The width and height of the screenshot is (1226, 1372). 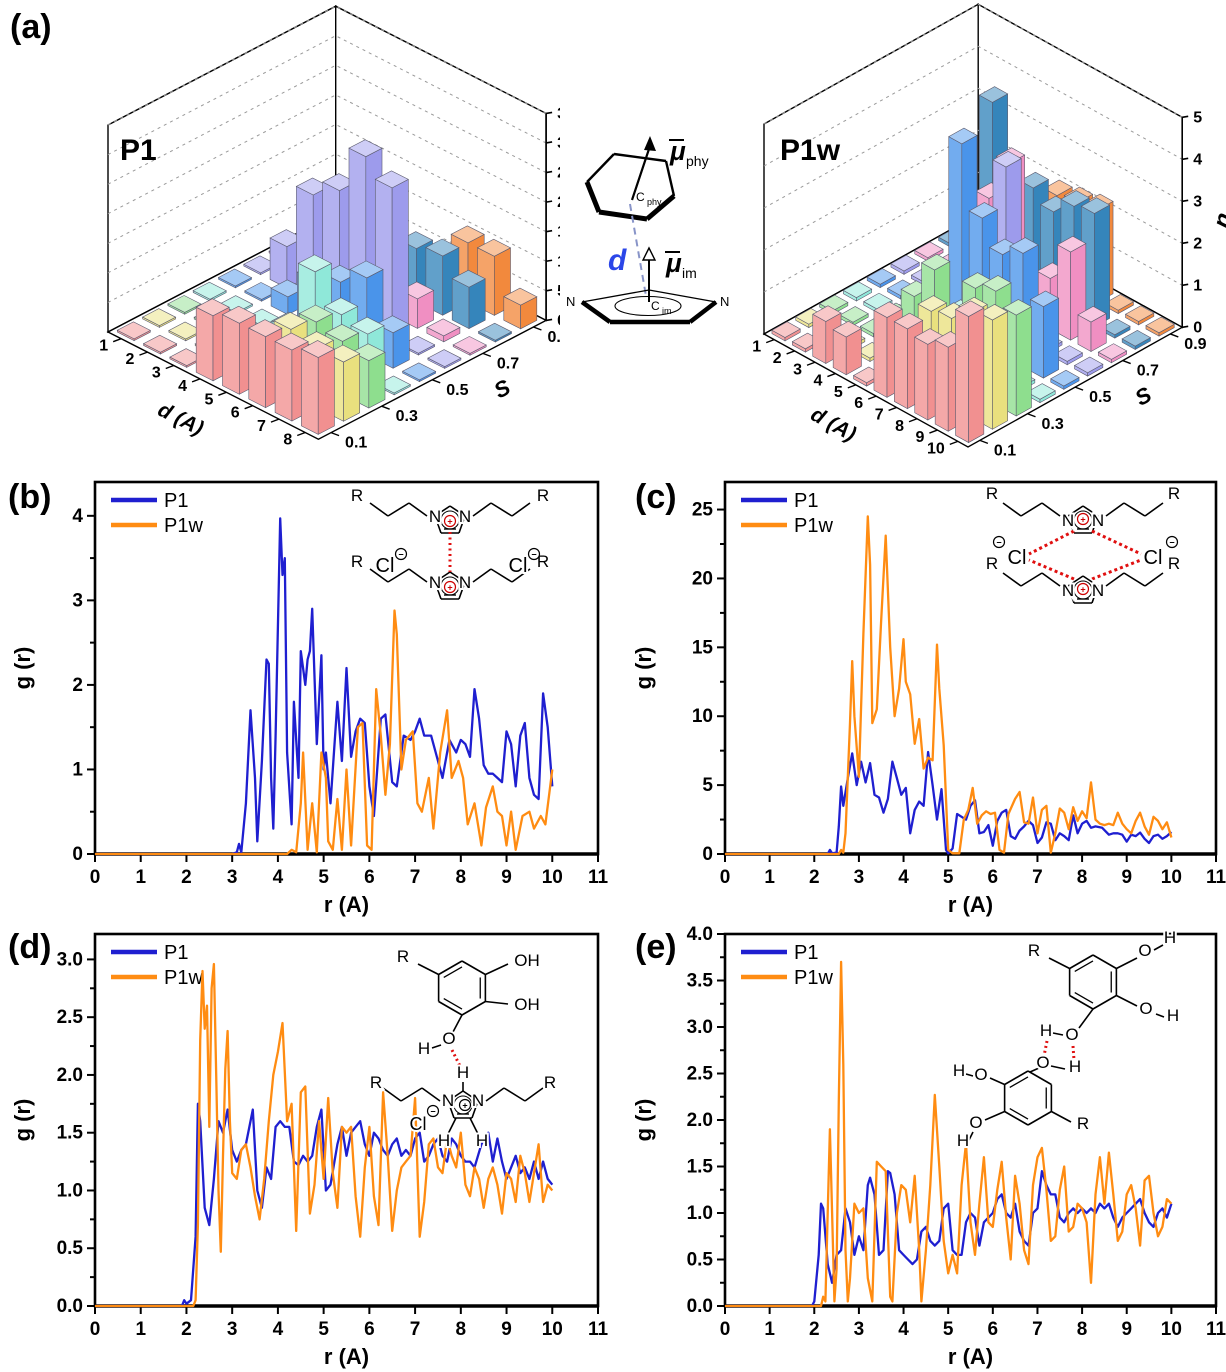 What do you see at coordinates (1065, 379) in the screenshot?
I see `p1w-bar-d10-s0.5` at bounding box center [1065, 379].